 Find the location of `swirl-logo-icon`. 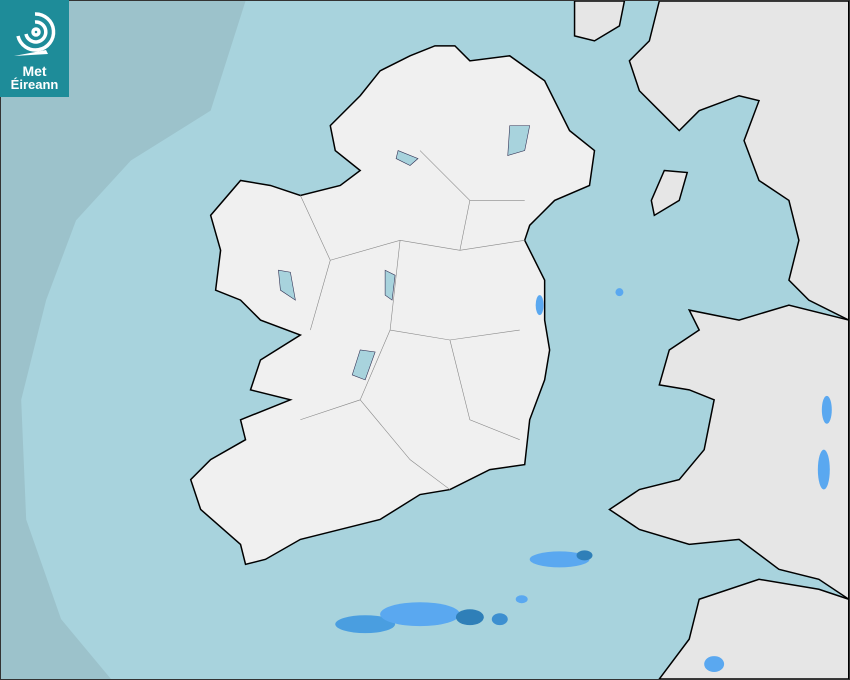

swirl-logo-icon is located at coordinates (35, 34).